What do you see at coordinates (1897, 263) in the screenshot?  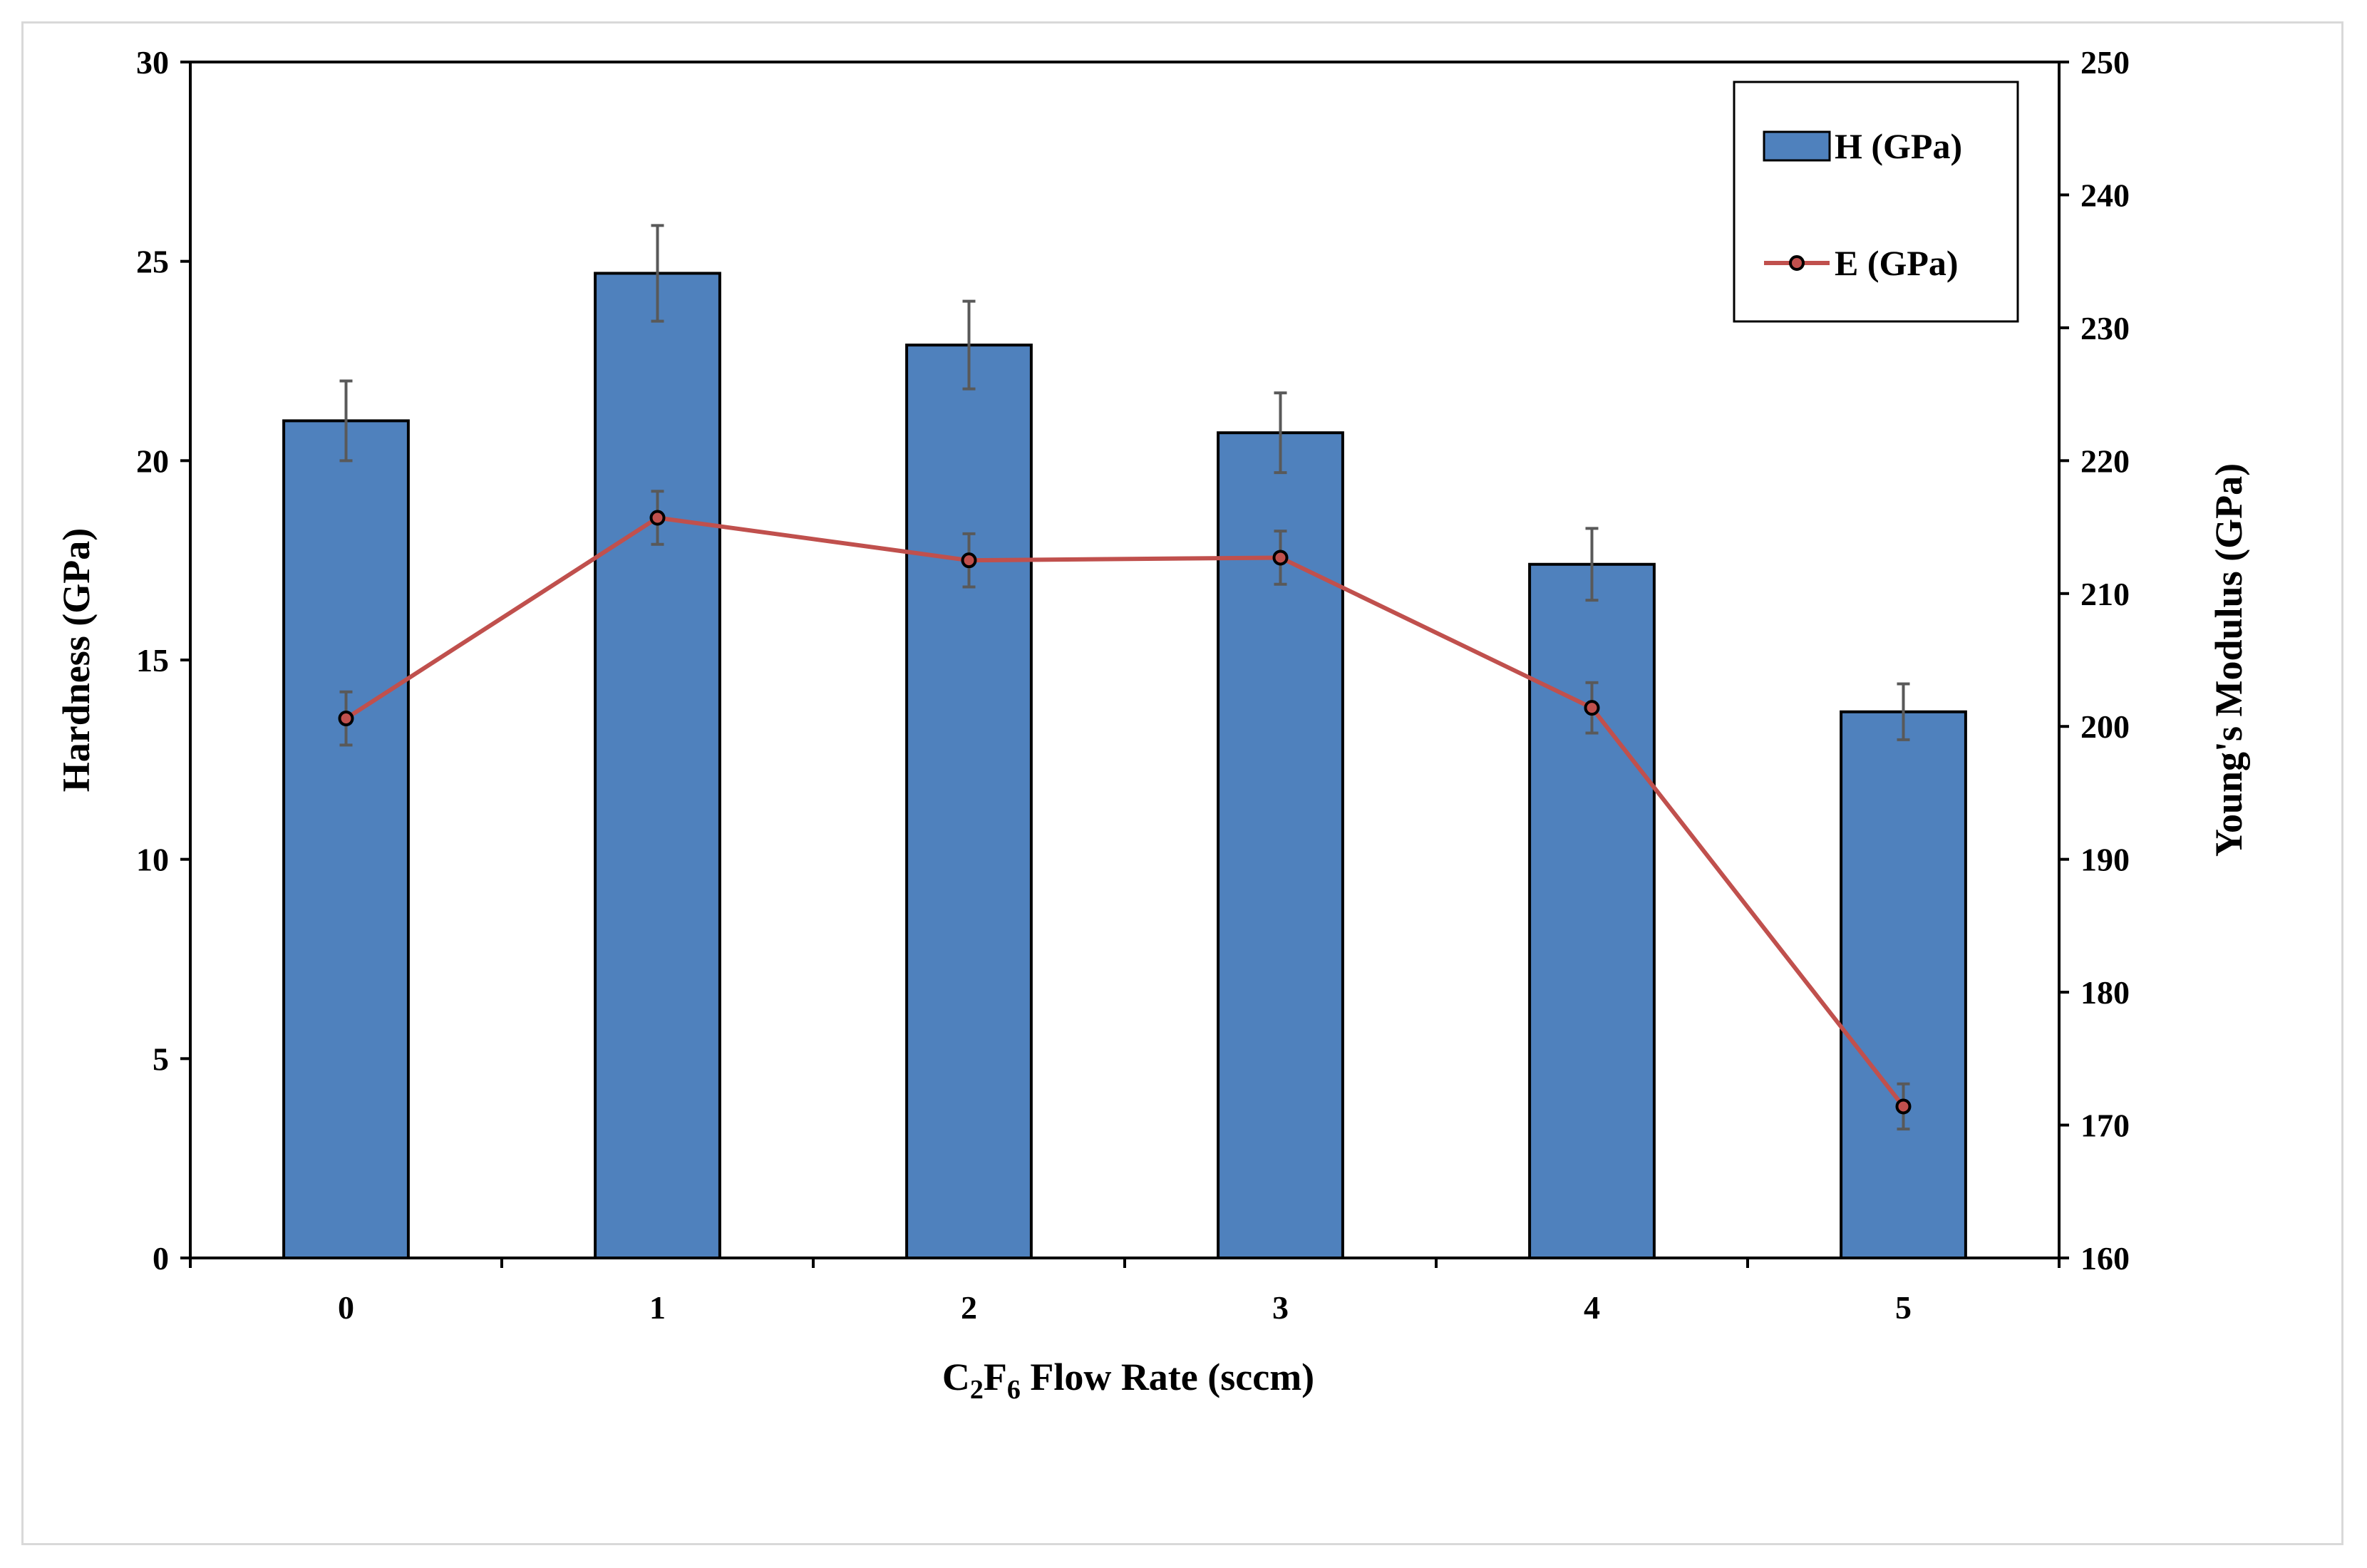 I see `legend-label-modulus: E (GPa)` at bounding box center [1897, 263].